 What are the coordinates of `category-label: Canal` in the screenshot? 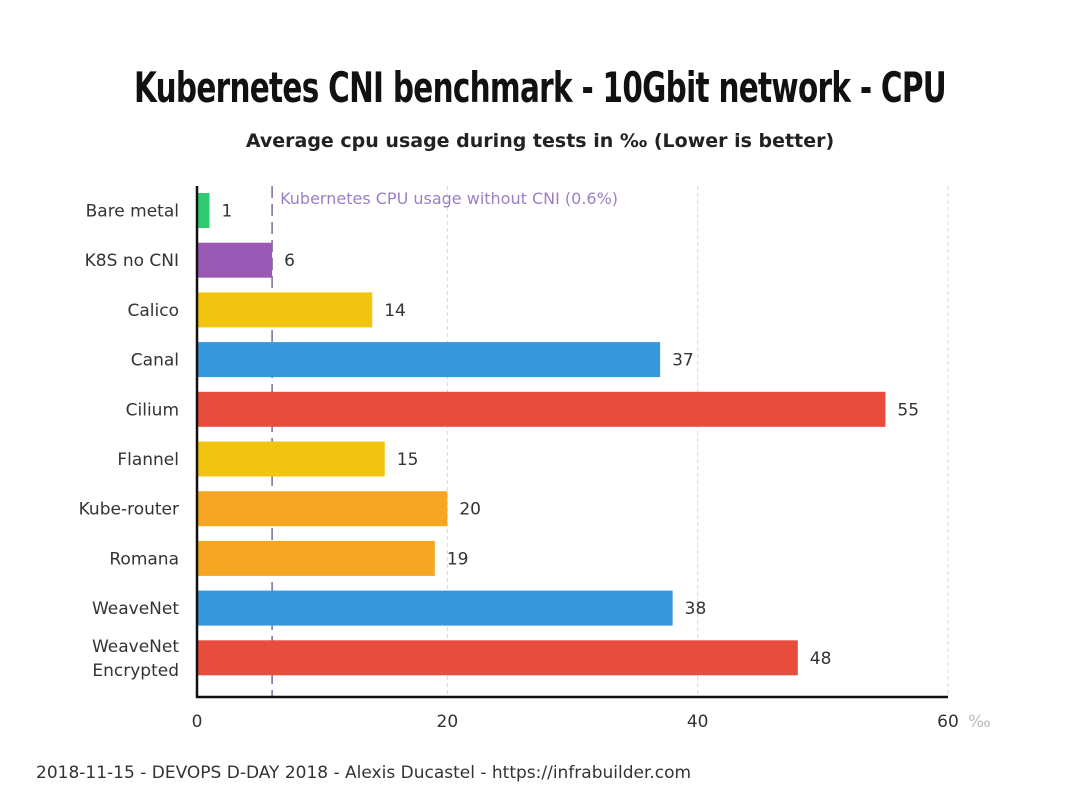 It's located at (155, 361).